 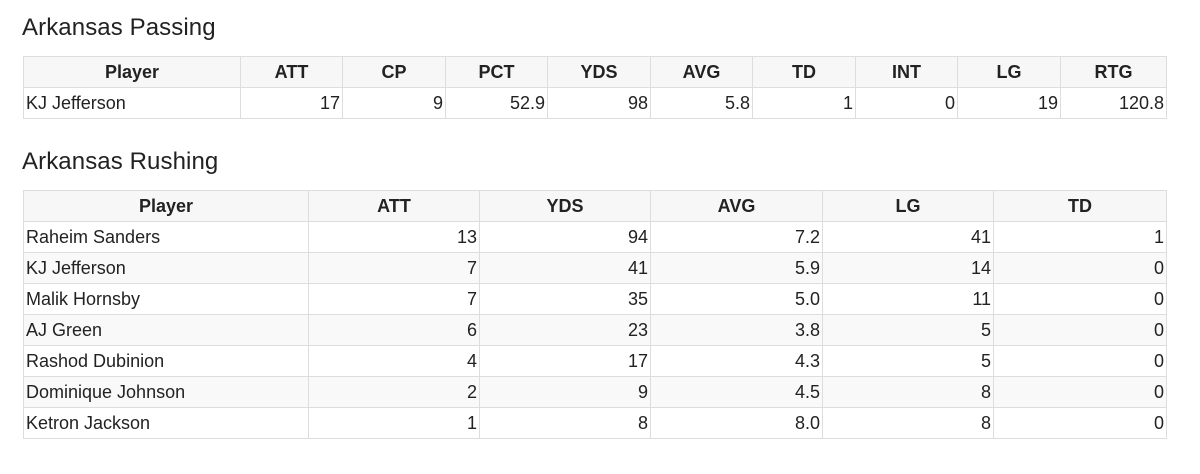 I want to click on table-row: Malik Hornsby 7 35 5.0 11 0, so click(x=595, y=299).